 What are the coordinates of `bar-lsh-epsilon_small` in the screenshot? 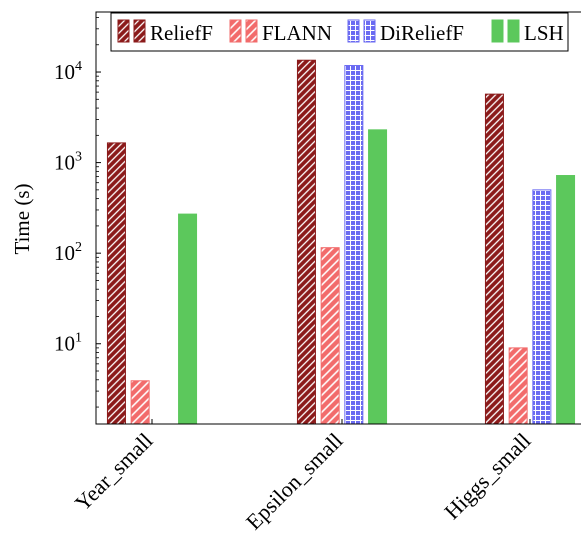 It's located at (378, 277).